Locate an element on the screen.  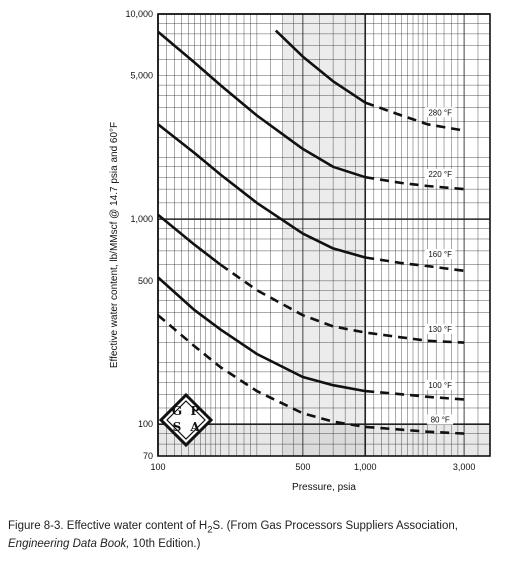
series-label: 220 °F is located at coordinates (440, 174).